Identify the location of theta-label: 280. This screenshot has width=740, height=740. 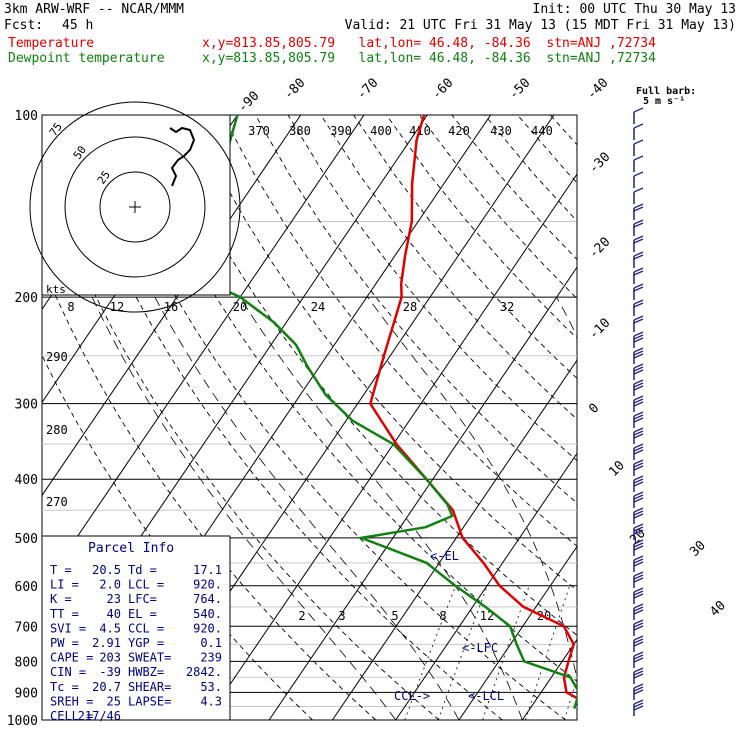
(57, 430).